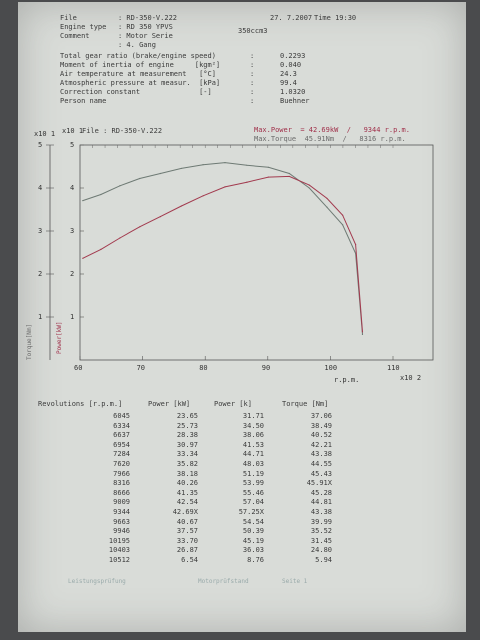 Image resolution: width=480 pixels, height=640 pixels. Describe the element at coordinates (321, 464) in the screenshot. I see `table-cell: 44.55` at that location.